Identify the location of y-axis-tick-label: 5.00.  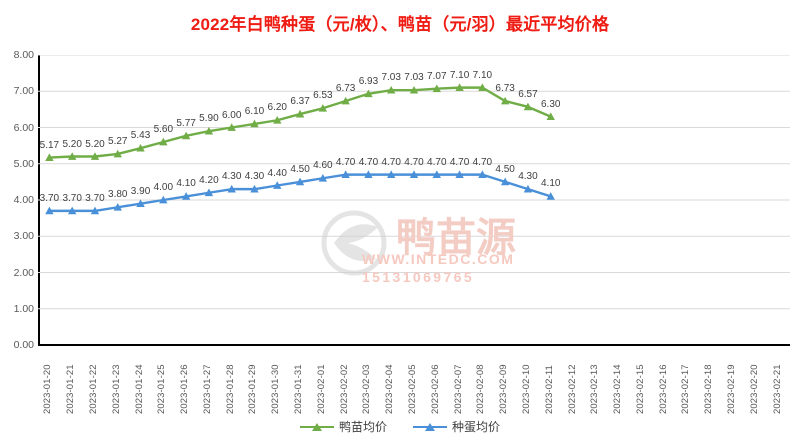
(23, 163).